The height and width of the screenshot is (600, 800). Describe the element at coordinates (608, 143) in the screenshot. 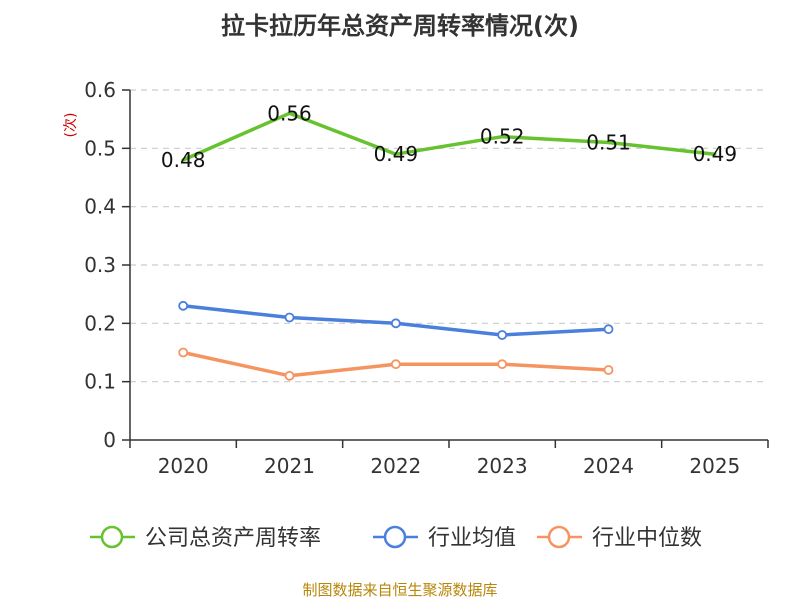

I see `data-label: 0.51` at that location.